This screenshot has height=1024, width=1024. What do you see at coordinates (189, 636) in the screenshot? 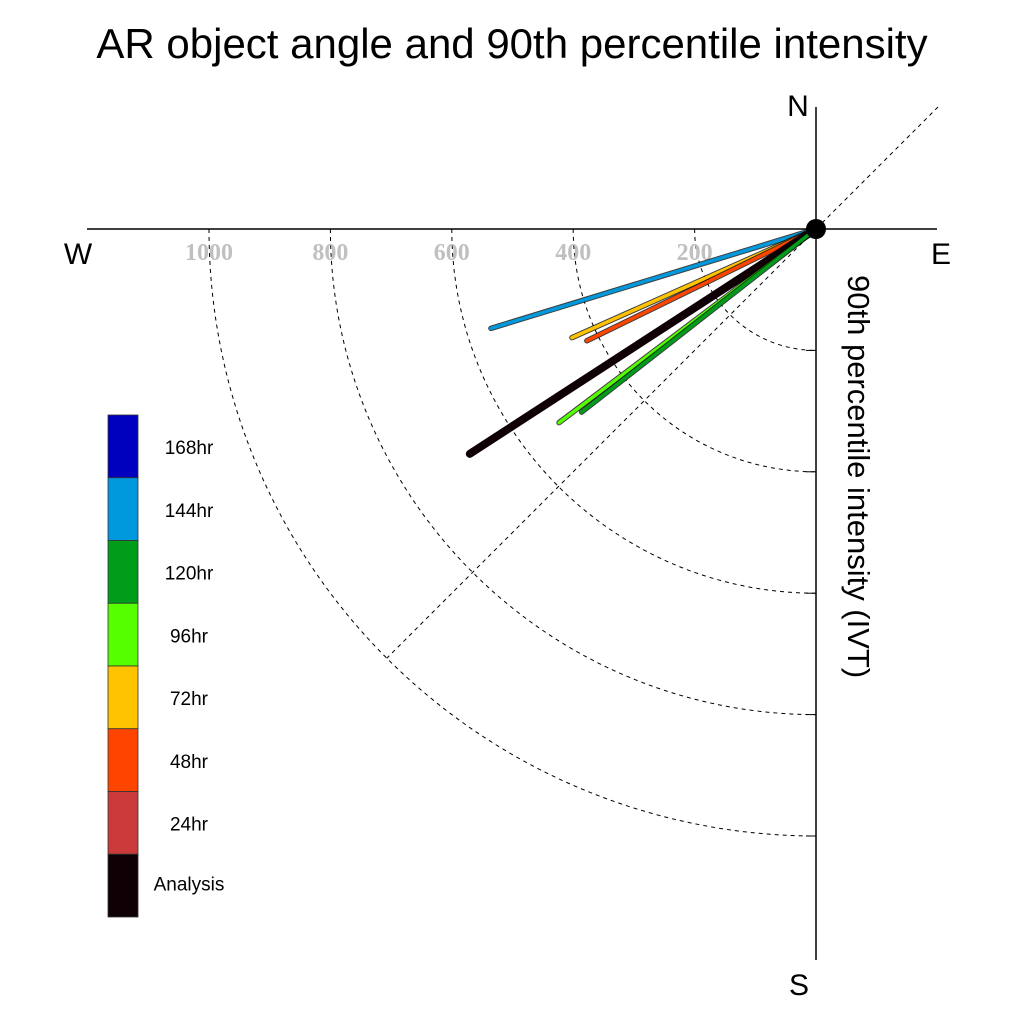
I see `legend-label: 96hr` at bounding box center [189, 636].